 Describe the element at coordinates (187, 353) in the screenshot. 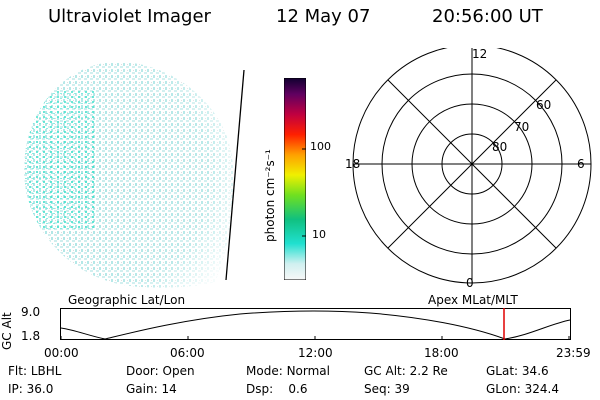

I see `altitude-xtick-0600: 06:00` at that location.